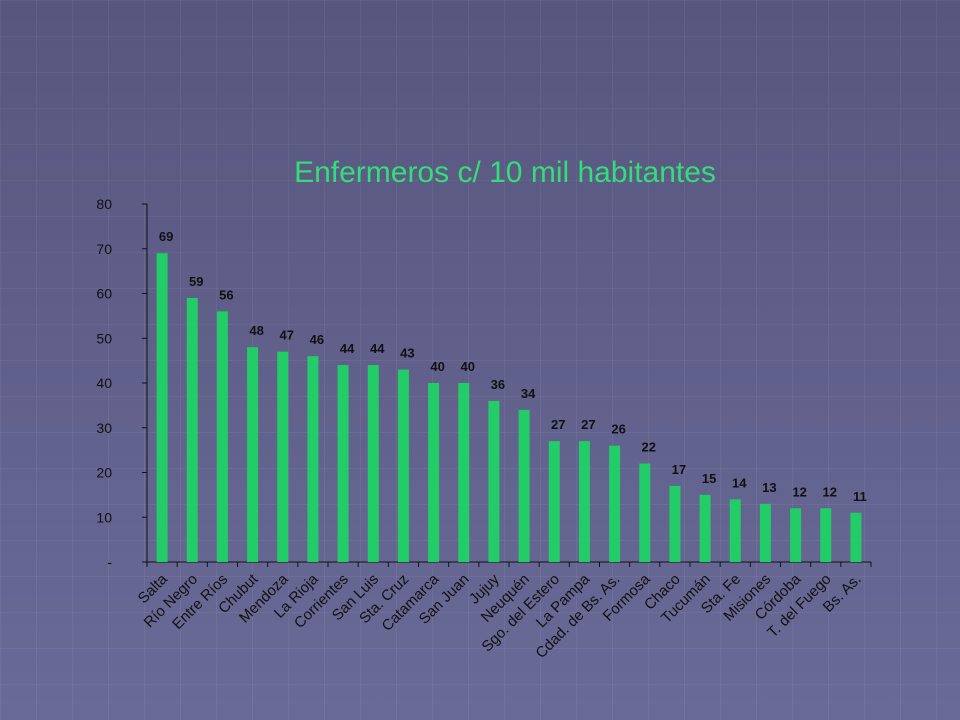 This screenshot has height=720, width=960. I want to click on y-tick-label: 20, so click(104, 473).